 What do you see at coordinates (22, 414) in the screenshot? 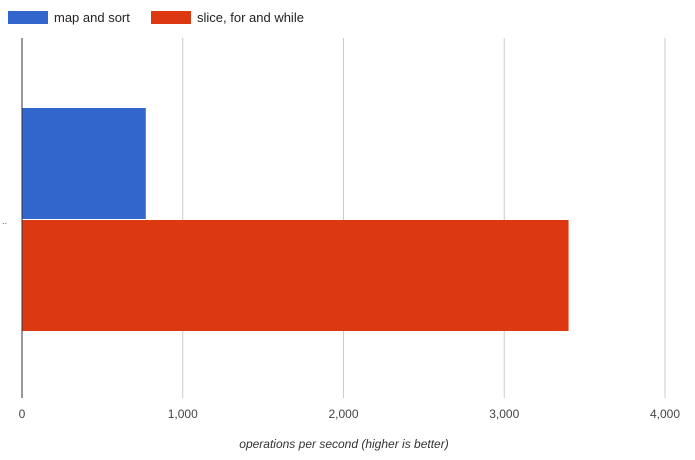
I see `x-tick-label: 0` at bounding box center [22, 414].